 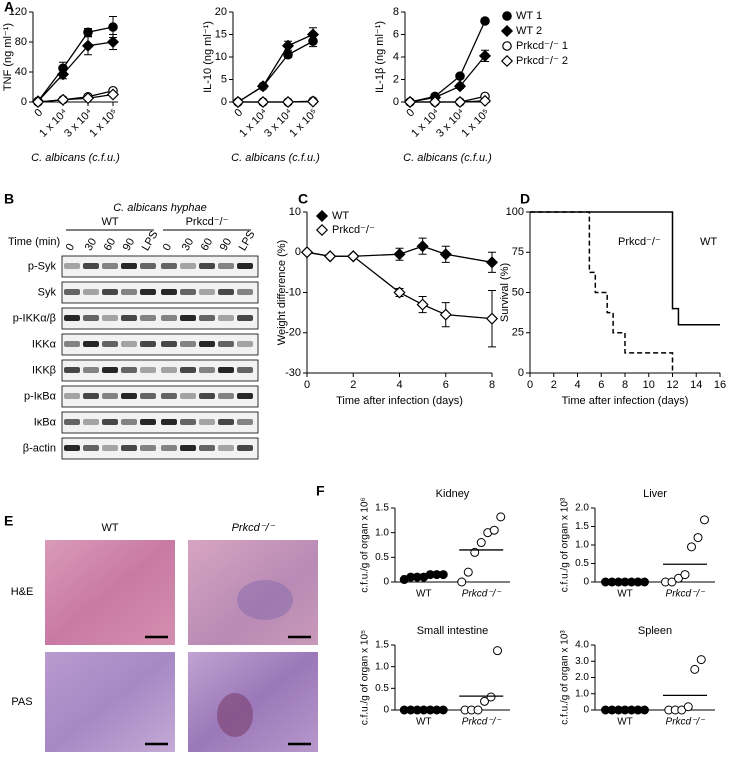 What do you see at coordinates (150, 241) in the screenshot?
I see `lane-label: LPS` at bounding box center [150, 241].